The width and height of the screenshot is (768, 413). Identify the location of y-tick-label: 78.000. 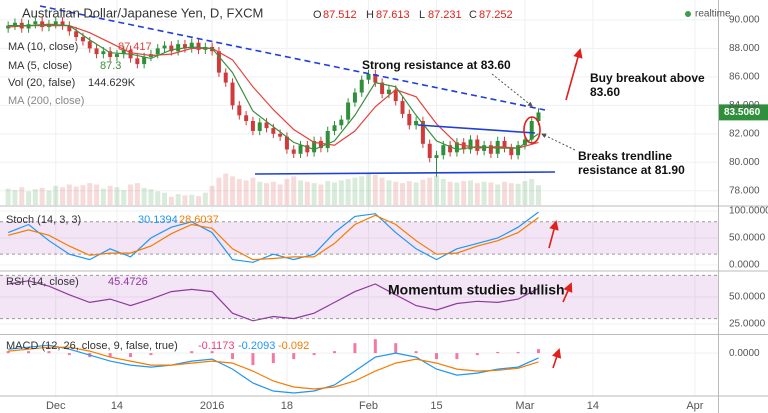
(744, 190).